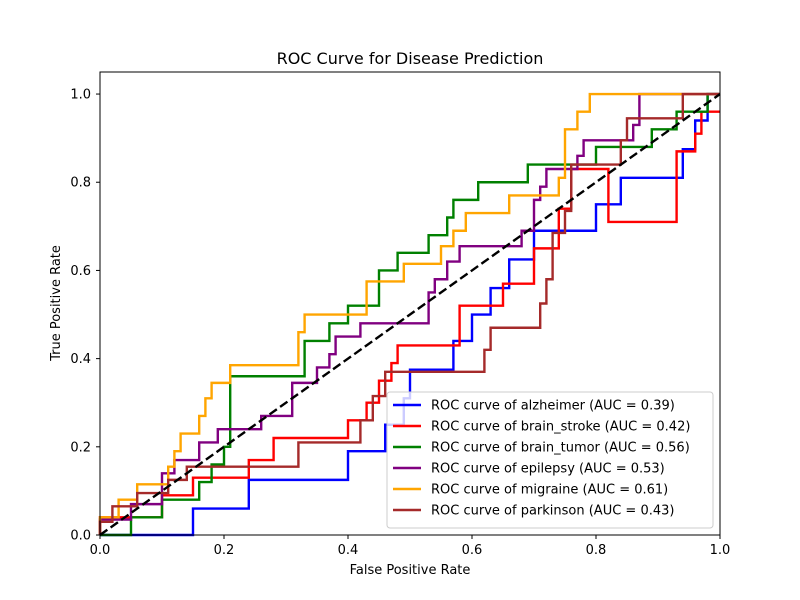 This screenshot has width=800, height=600. Describe the element at coordinates (80, 359) in the screenshot. I see `y-tick-label: 0.4` at that location.